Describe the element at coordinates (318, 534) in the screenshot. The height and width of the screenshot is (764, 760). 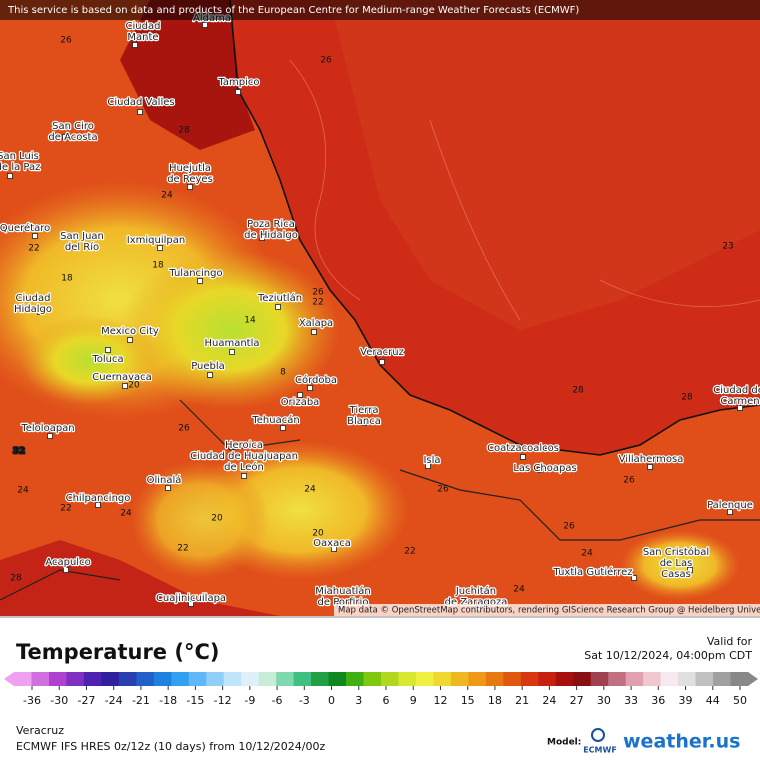
I see `isotherm-label: 20` at that location.